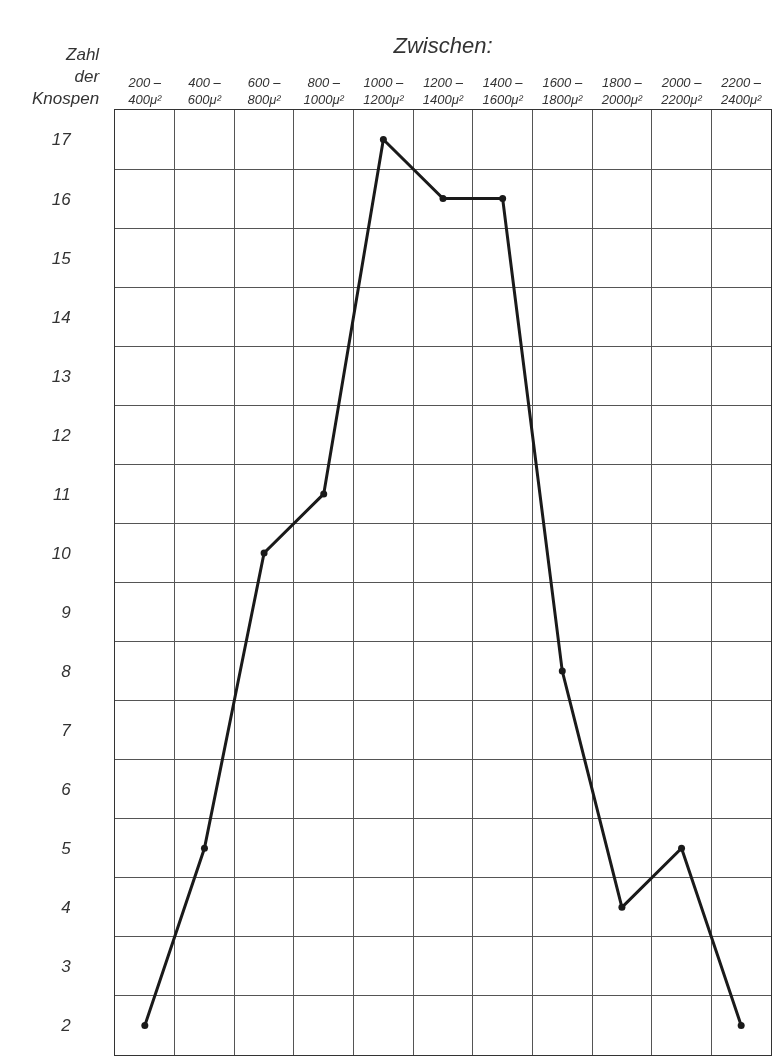 This screenshot has width=775, height=1059. Describe the element at coordinates (66, 967) in the screenshot. I see `y-tick-label: 3` at that location.